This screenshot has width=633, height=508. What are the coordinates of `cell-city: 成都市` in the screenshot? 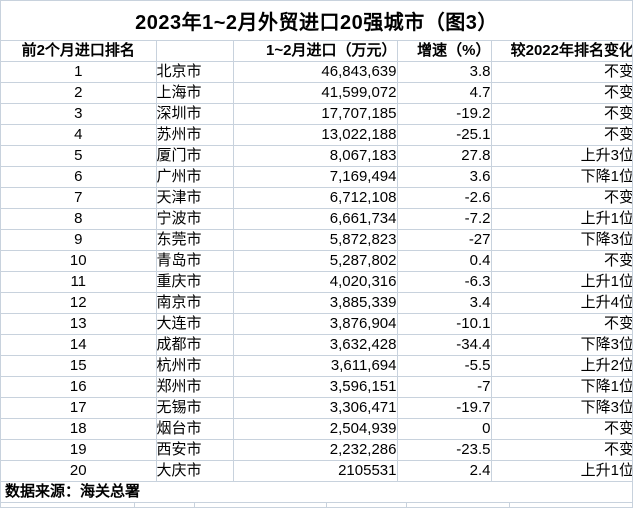 It's located at (194, 345).